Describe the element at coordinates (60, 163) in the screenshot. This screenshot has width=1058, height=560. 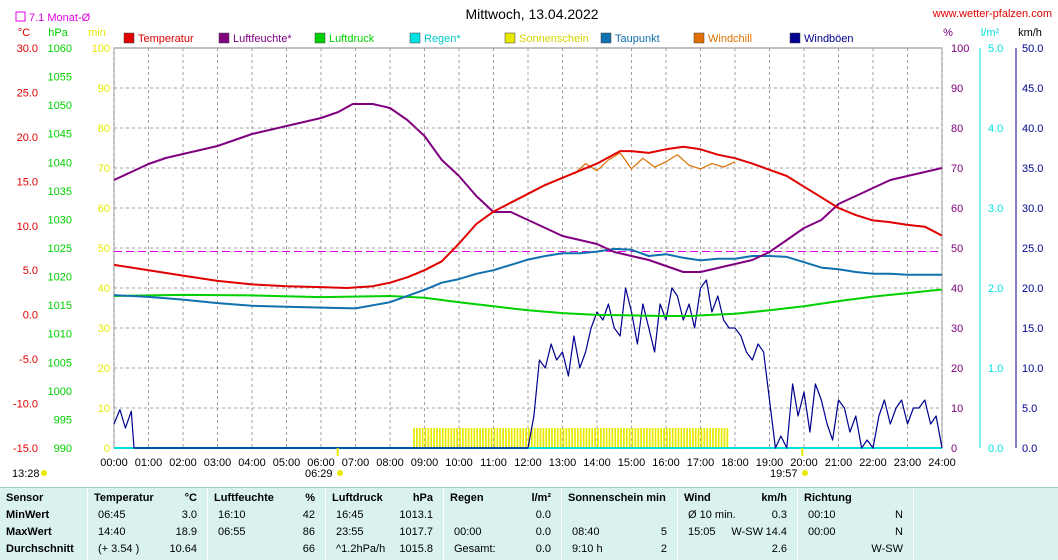
I see `pressure-tick-label: 1040` at that location.